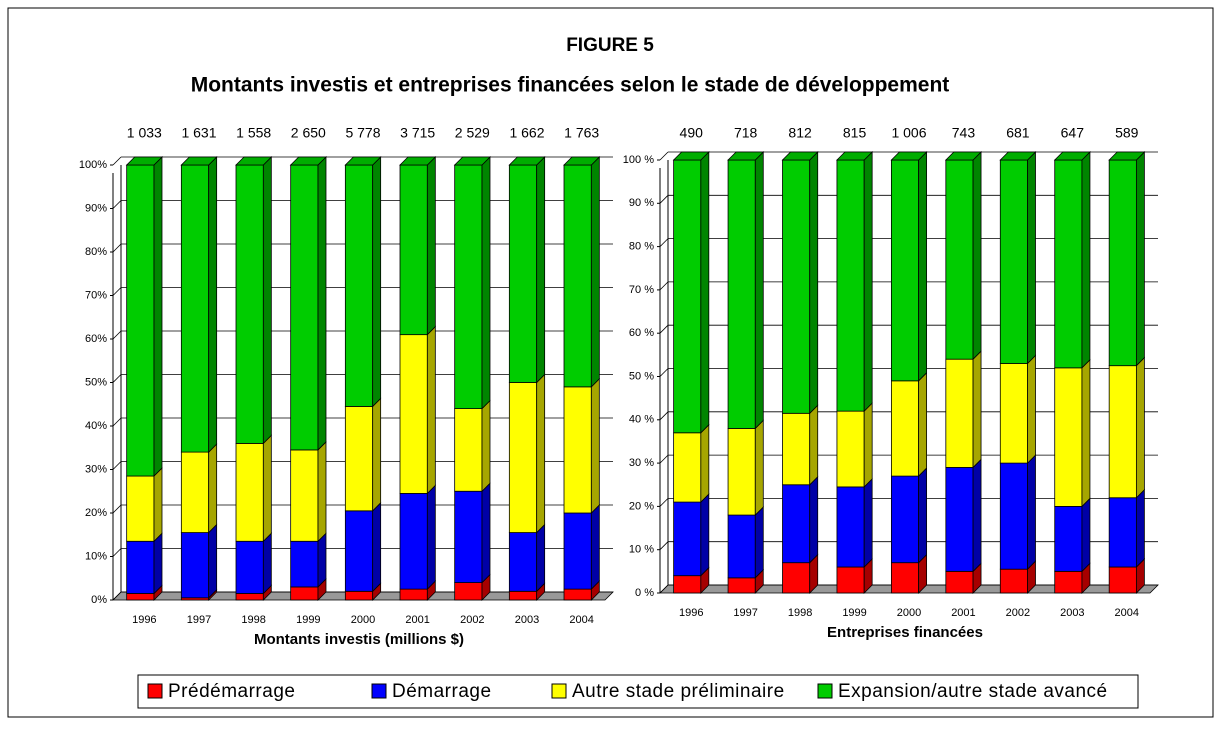  Describe the element at coordinates (417, 133) in the screenshot. I see `total-label: 3 715` at that location.